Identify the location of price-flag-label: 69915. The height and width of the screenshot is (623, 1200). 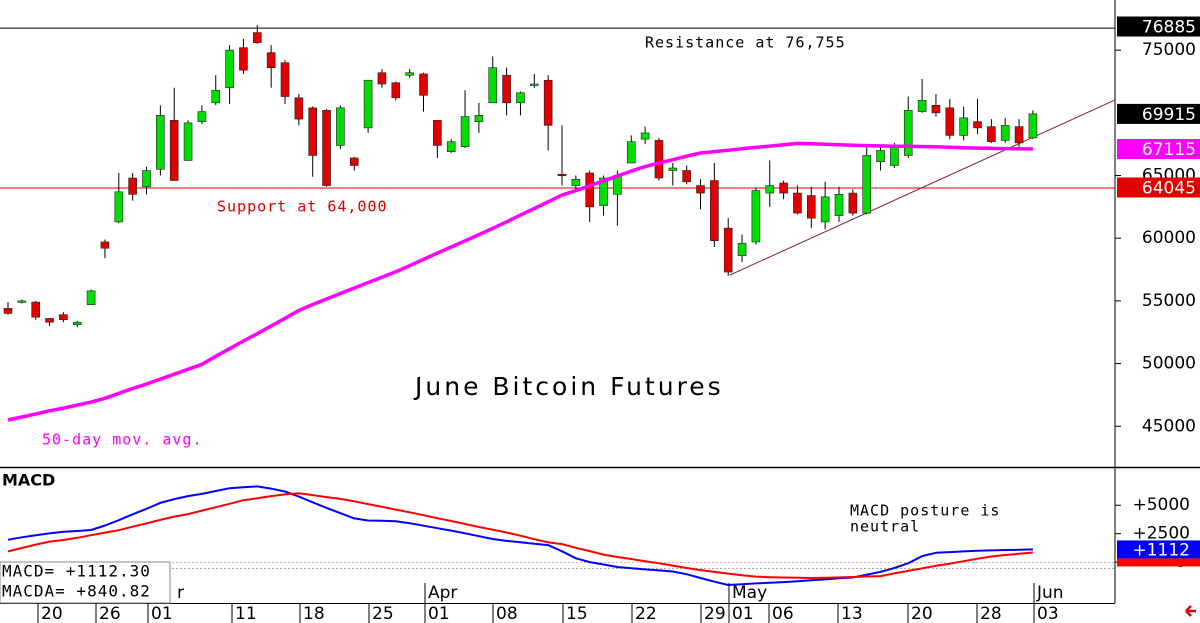
(1169, 115).